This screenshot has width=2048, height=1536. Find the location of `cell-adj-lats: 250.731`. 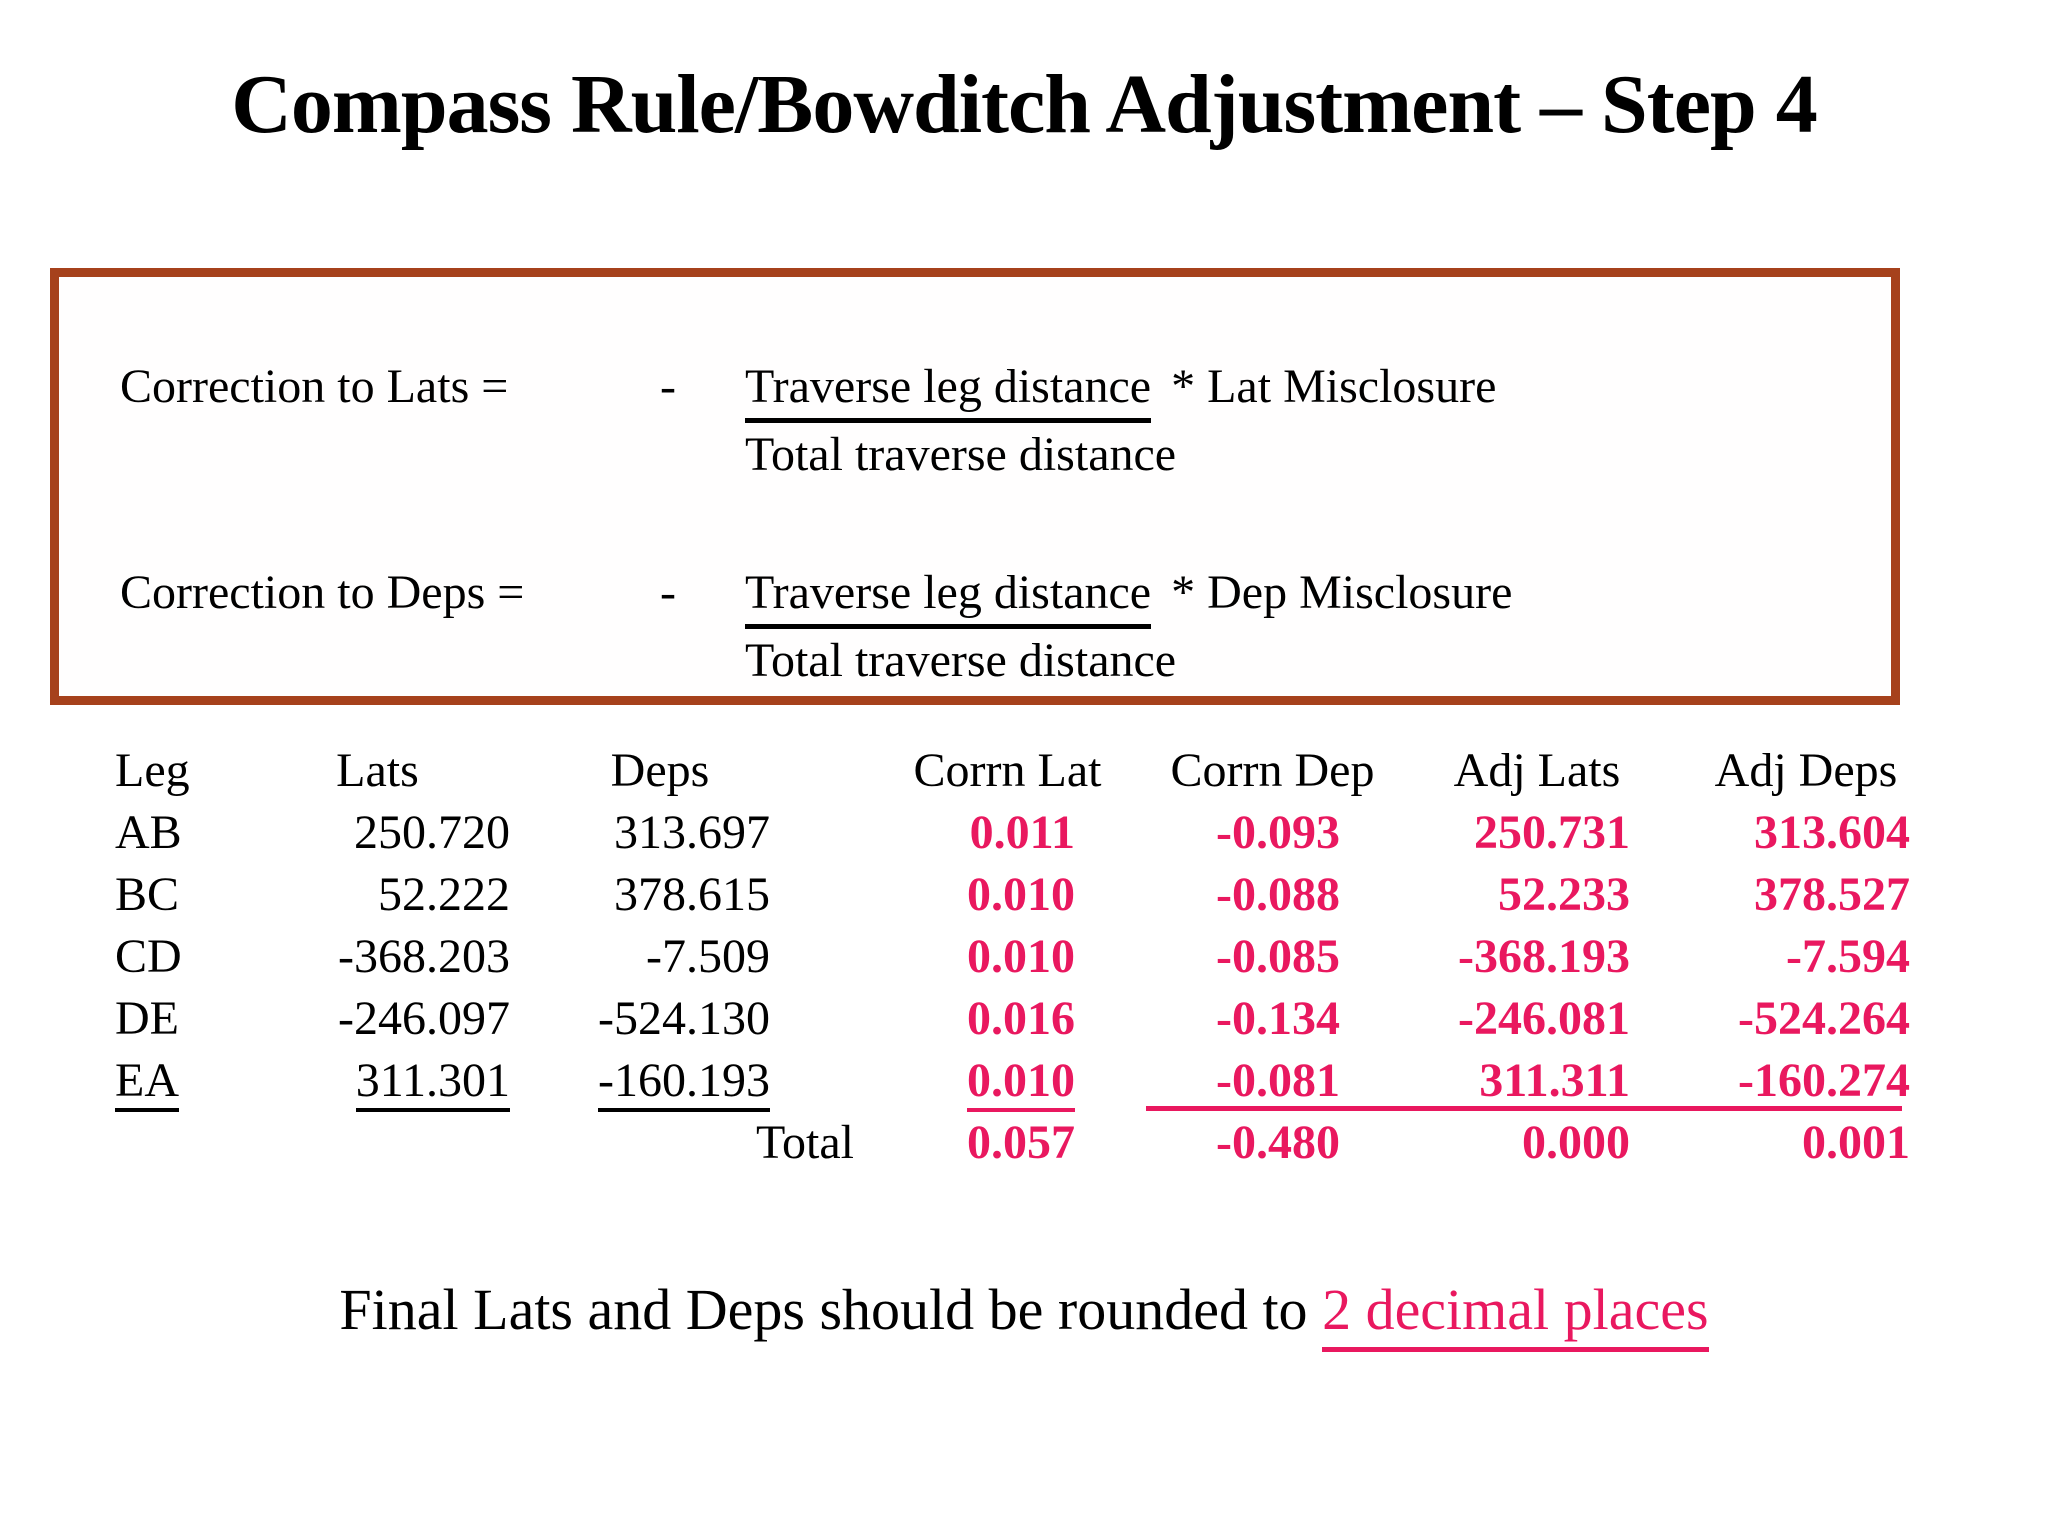

cell-adj-lats: 250.731 is located at coordinates (1552, 832).